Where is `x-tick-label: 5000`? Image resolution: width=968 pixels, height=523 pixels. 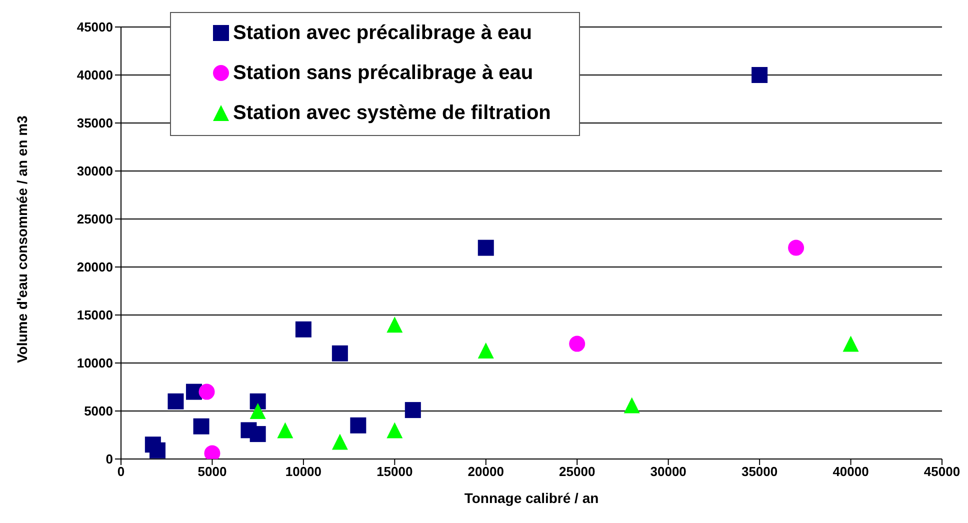 x-tick-label: 5000 is located at coordinates (212, 472).